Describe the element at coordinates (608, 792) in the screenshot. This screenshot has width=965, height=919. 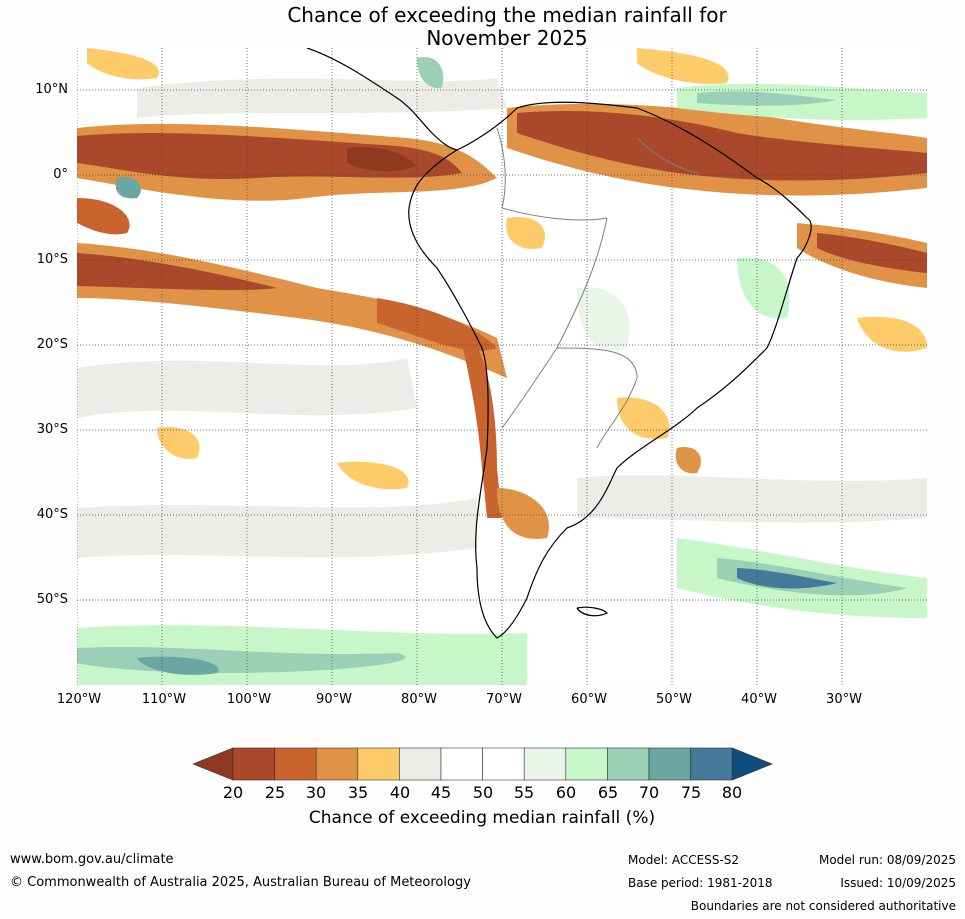
I see `colorbar-tick-65: 65` at that location.